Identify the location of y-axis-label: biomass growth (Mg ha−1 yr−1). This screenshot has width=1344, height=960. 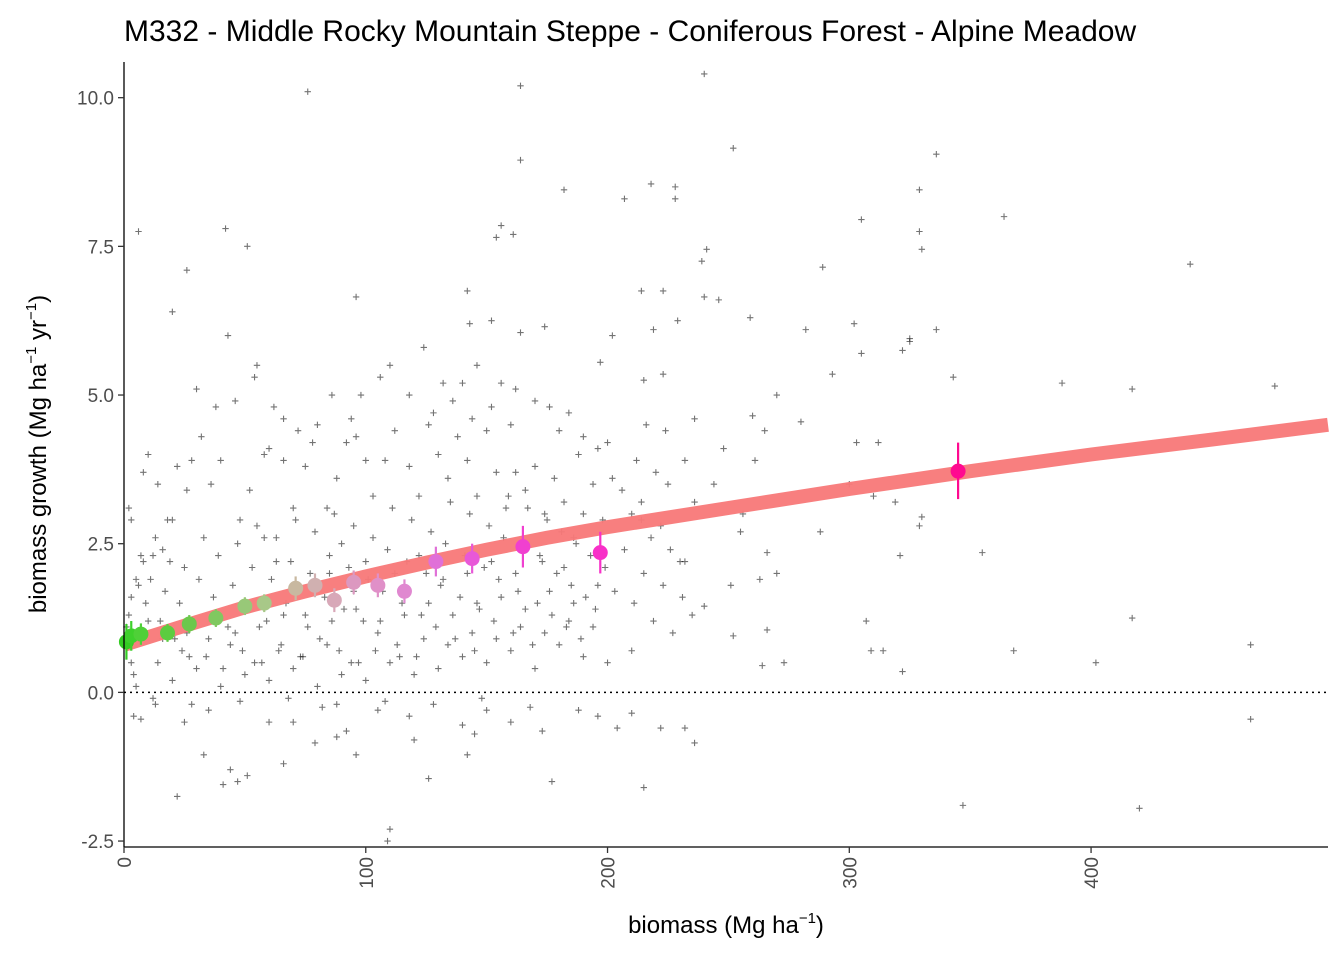
(37, 454).